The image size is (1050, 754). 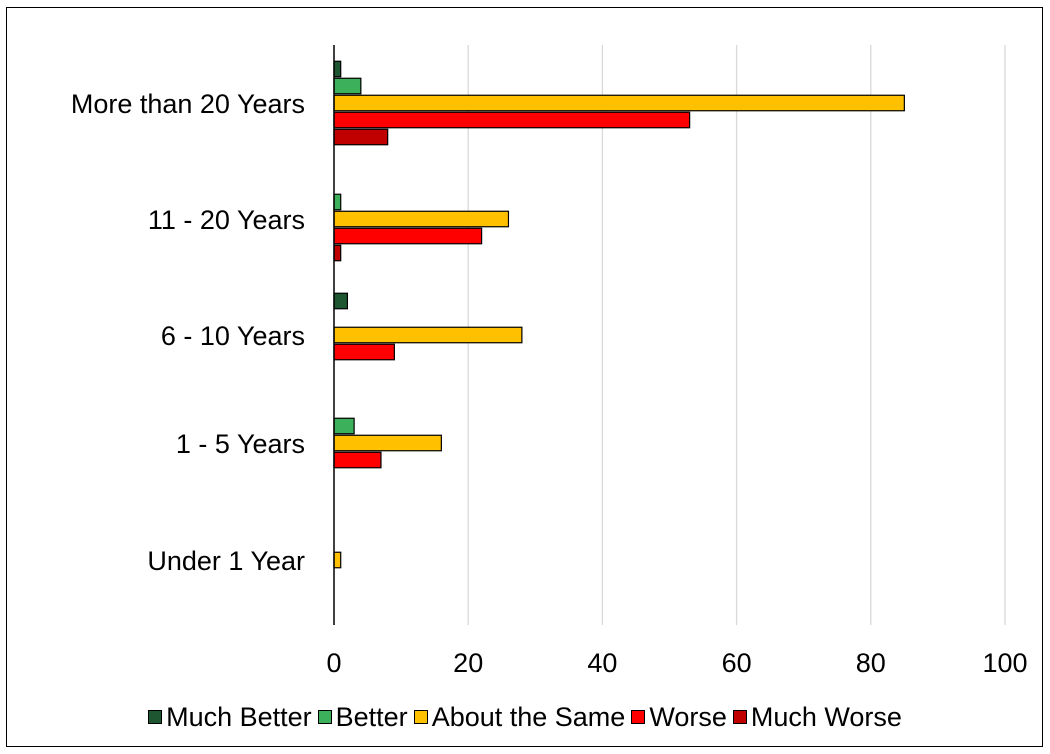 I want to click on category-label: 6 - 10 Years, so click(x=233, y=336).